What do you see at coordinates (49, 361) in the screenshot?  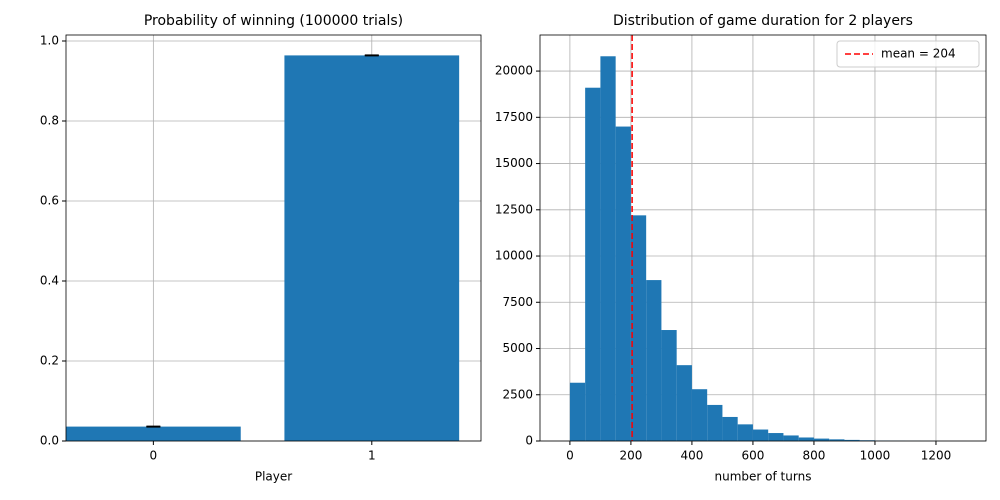 I see `y-tick-label: 0.2` at bounding box center [49, 361].